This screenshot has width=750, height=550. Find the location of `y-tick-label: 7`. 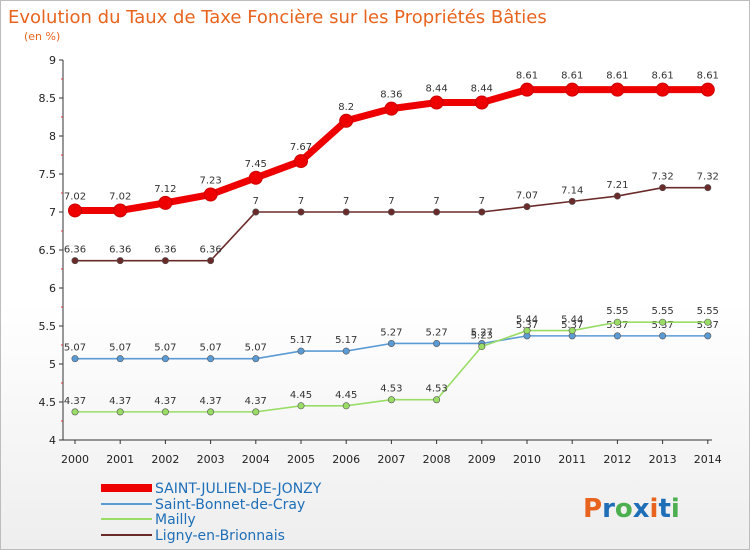

y-tick-label: 7 is located at coordinates (52, 212).